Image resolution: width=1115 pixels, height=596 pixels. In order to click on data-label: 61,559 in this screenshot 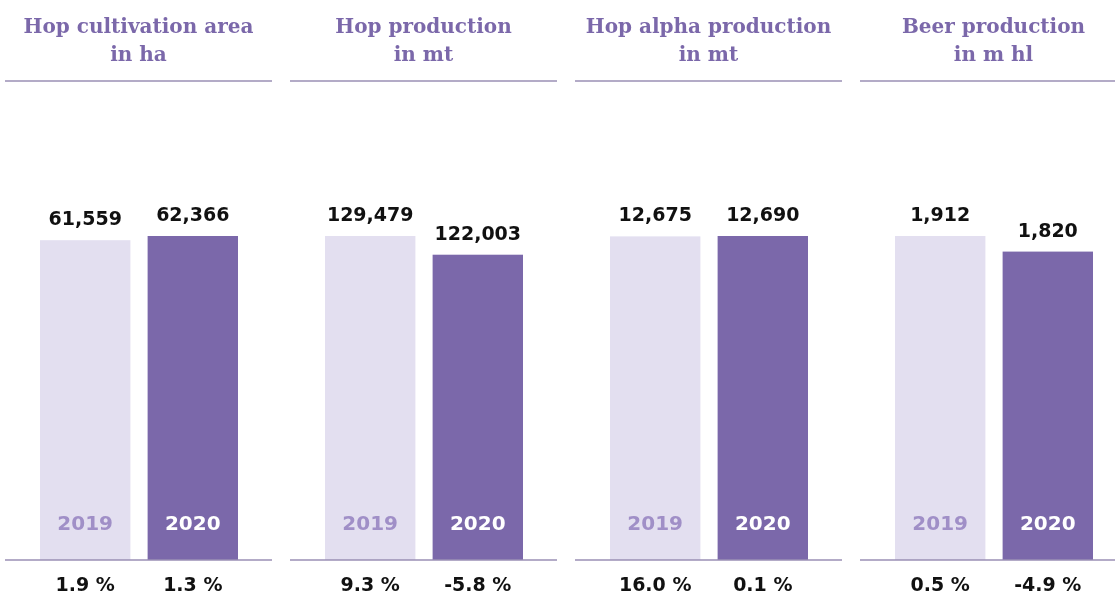, I will do `click(85, 218)`.